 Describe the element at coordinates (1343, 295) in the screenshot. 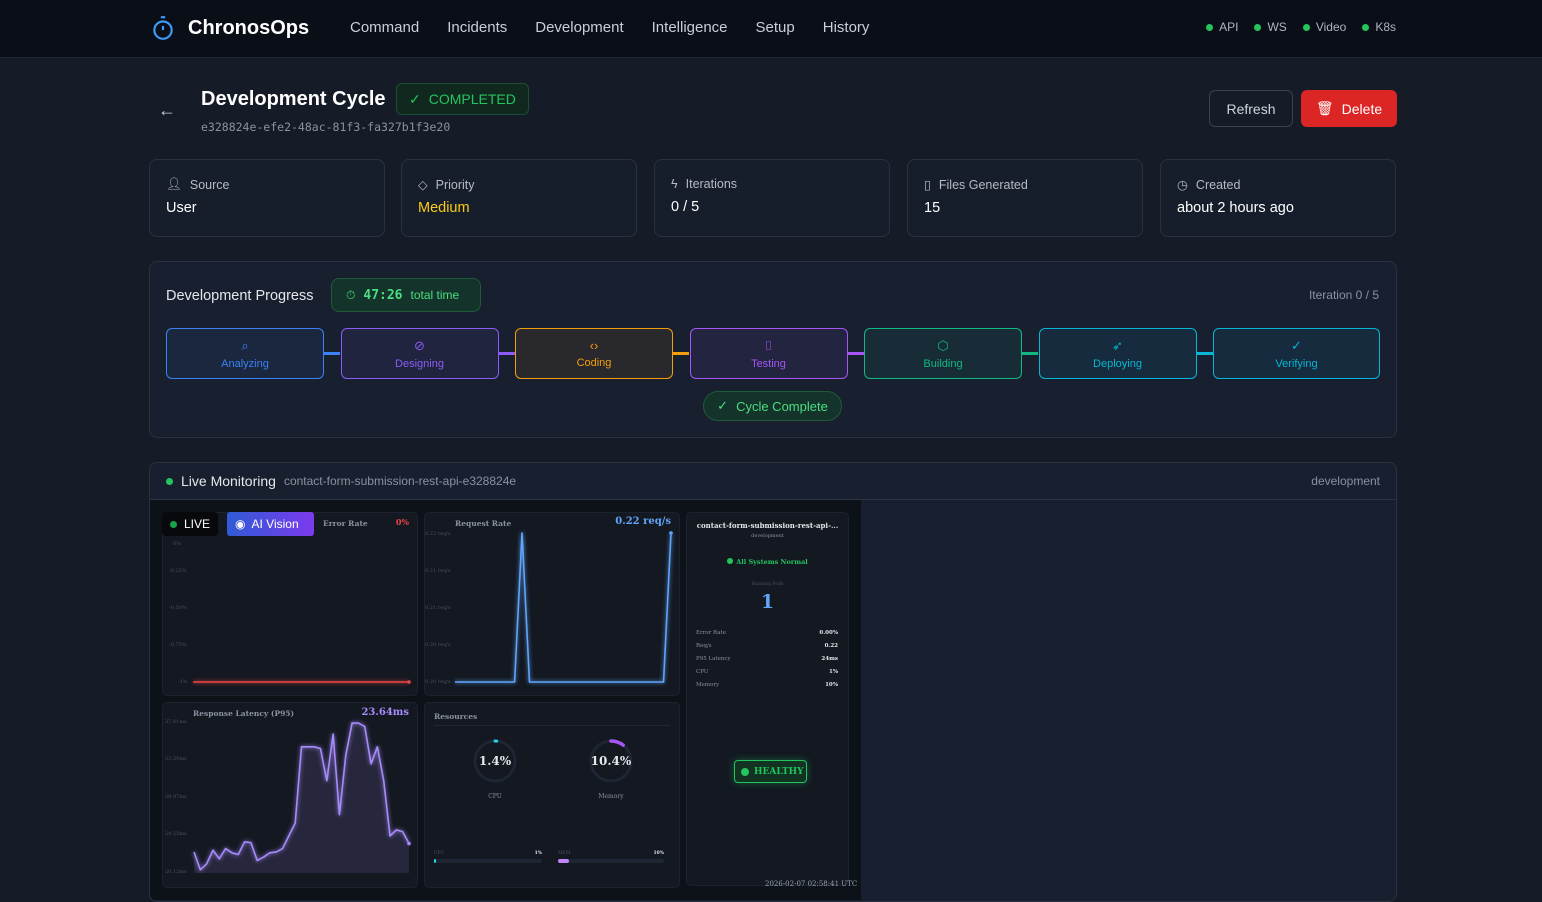

I see `iteration-count: Iteration 0 / 5` at that location.